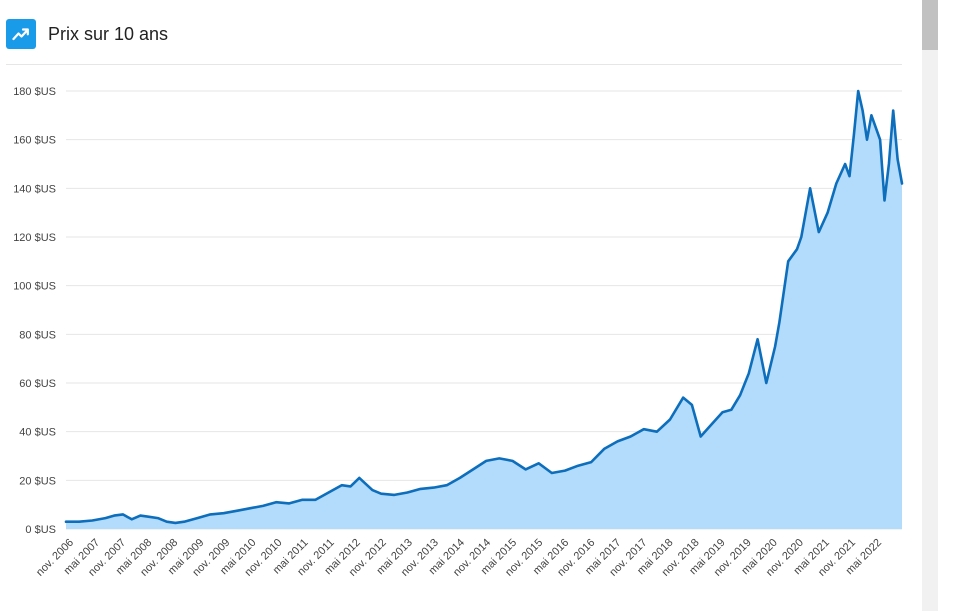 The image size is (953, 616). What do you see at coordinates (930, 25) in the screenshot?
I see `scrollbar-thumb` at bounding box center [930, 25].